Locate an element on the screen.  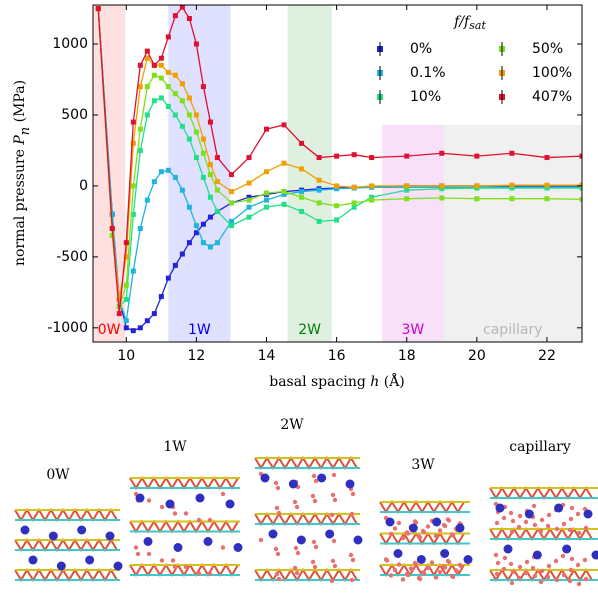
region is located at coordinates (413, 233).